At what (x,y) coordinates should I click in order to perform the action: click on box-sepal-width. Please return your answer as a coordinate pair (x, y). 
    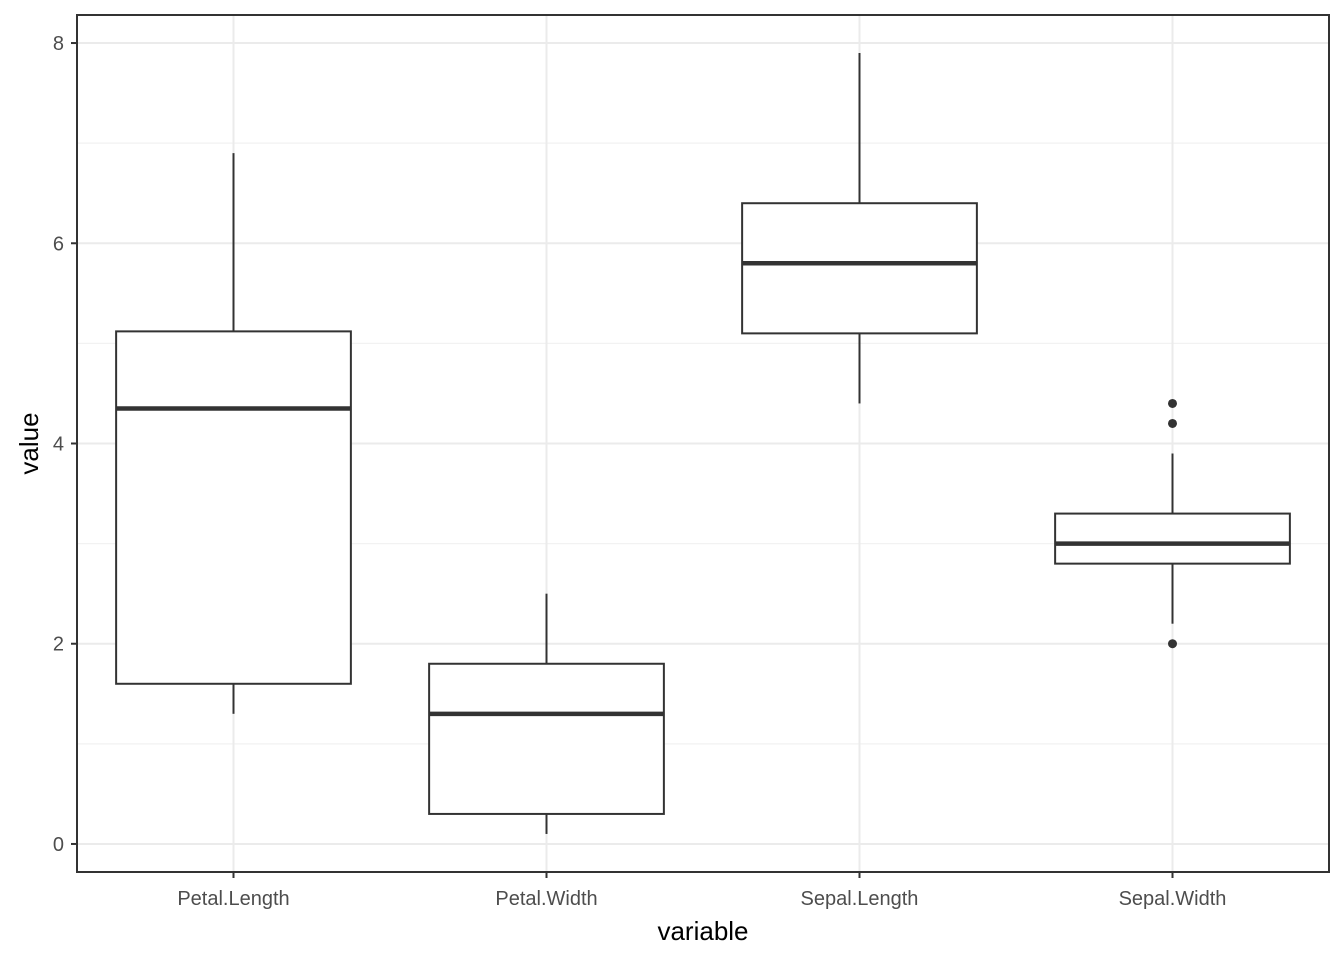
    Looking at the image, I should click on (1172, 523).